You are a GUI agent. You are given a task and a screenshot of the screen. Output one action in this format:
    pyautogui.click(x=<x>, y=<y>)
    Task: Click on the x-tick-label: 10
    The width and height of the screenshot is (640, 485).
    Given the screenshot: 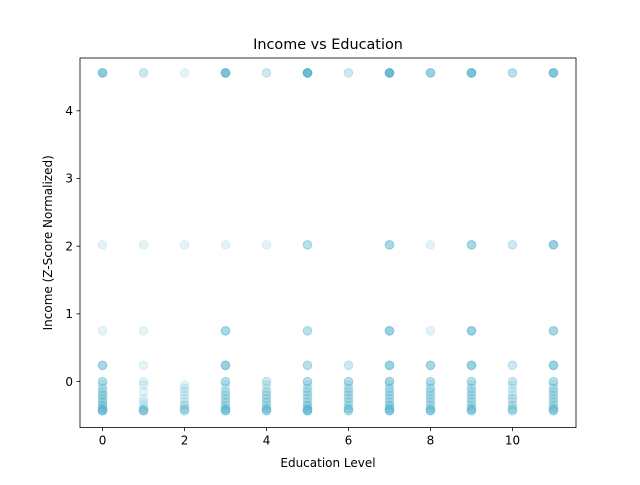 What is the action you would take?
    pyautogui.click(x=512, y=441)
    